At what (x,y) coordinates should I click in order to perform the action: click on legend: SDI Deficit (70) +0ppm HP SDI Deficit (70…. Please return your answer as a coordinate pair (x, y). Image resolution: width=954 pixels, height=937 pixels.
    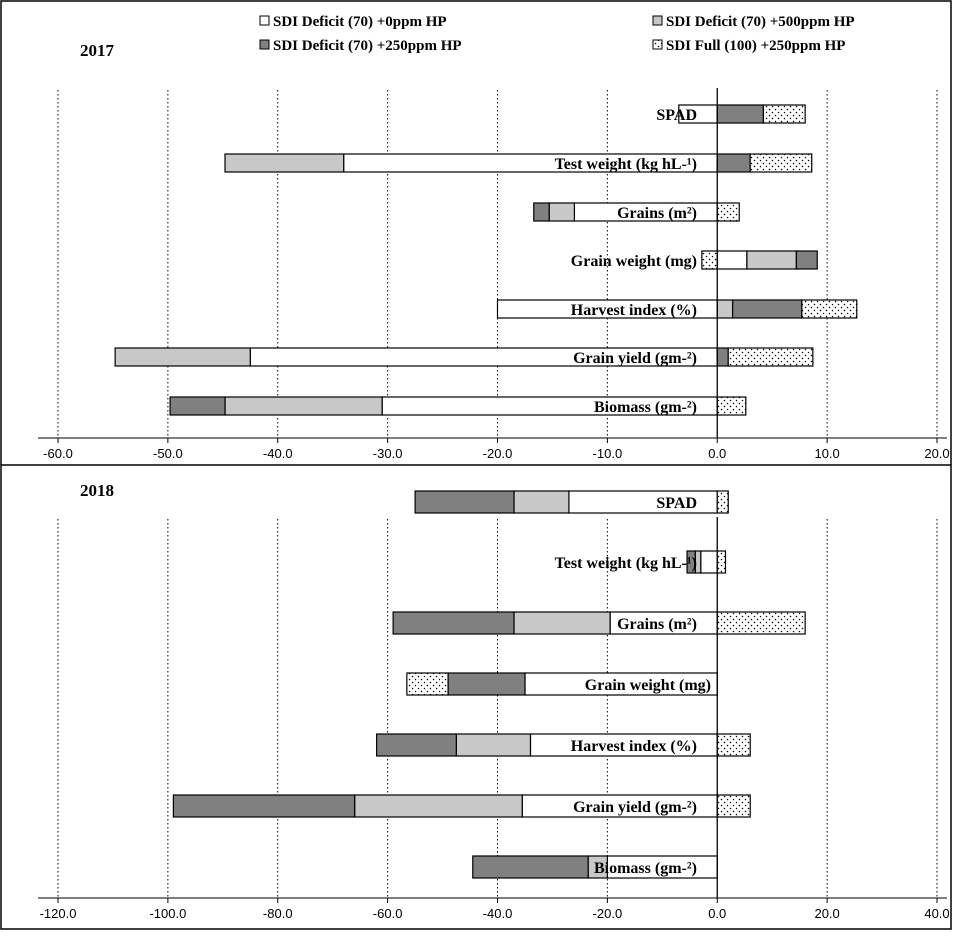
    Looking at the image, I should click on (557, 34).